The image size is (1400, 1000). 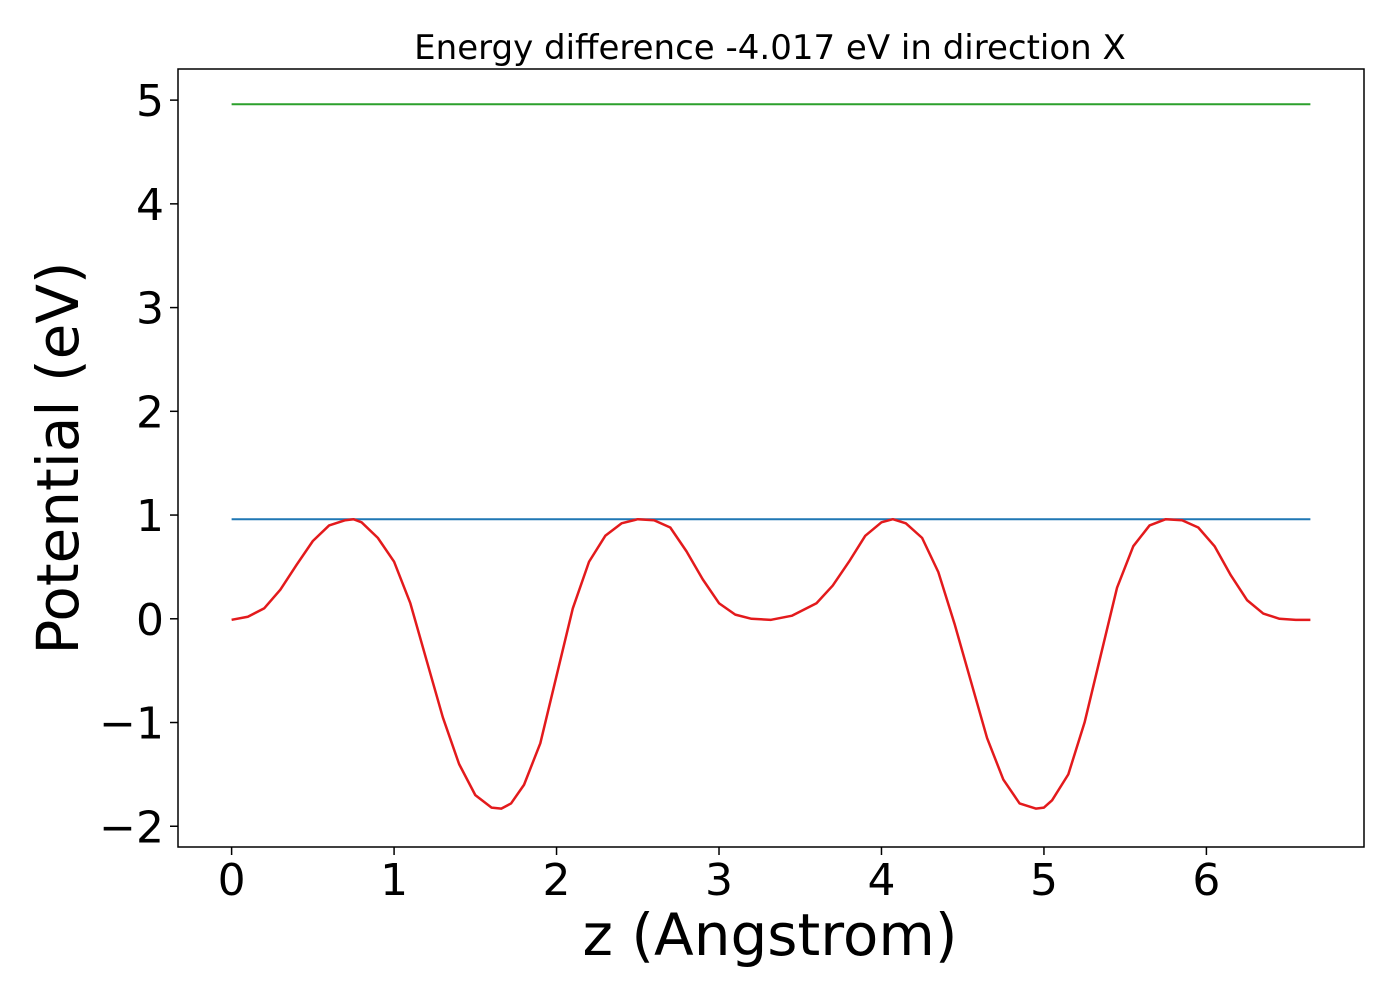 I want to click on x-tick-label: 4, so click(x=881, y=880).